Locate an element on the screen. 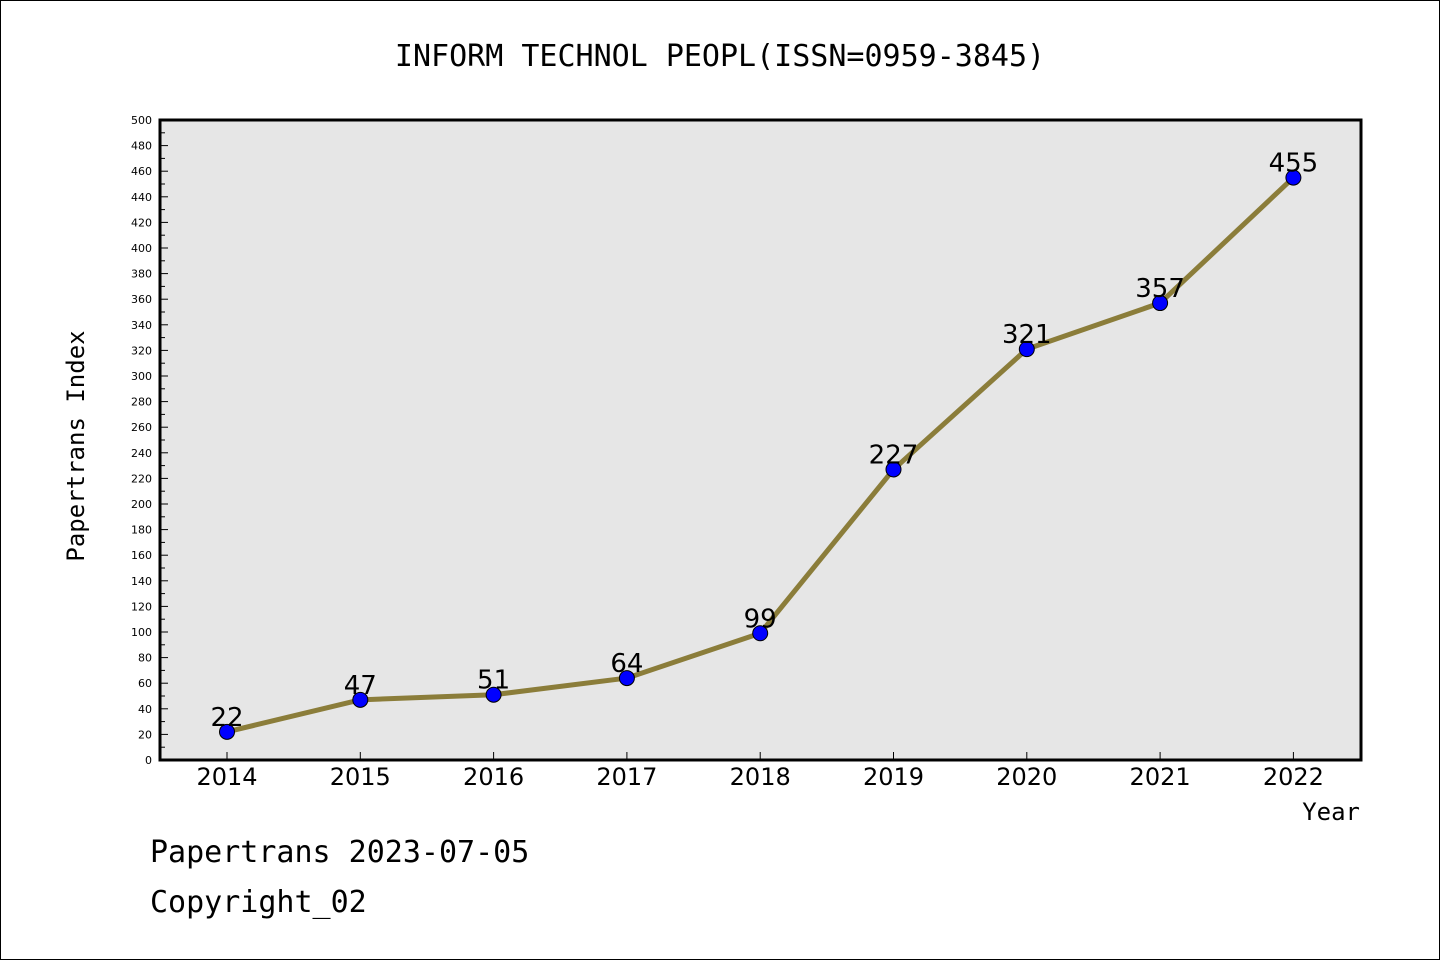 This screenshot has width=1440, height=960. x-tick-label: 2020 is located at coordinates (1026, 777).